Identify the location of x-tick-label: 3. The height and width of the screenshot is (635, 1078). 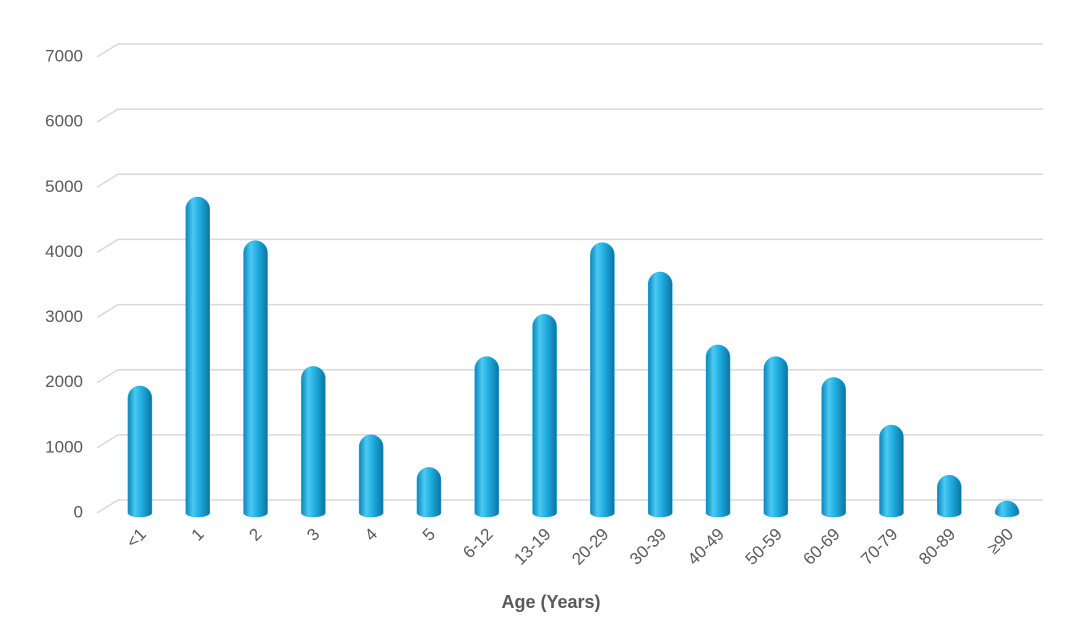
(313, 535).